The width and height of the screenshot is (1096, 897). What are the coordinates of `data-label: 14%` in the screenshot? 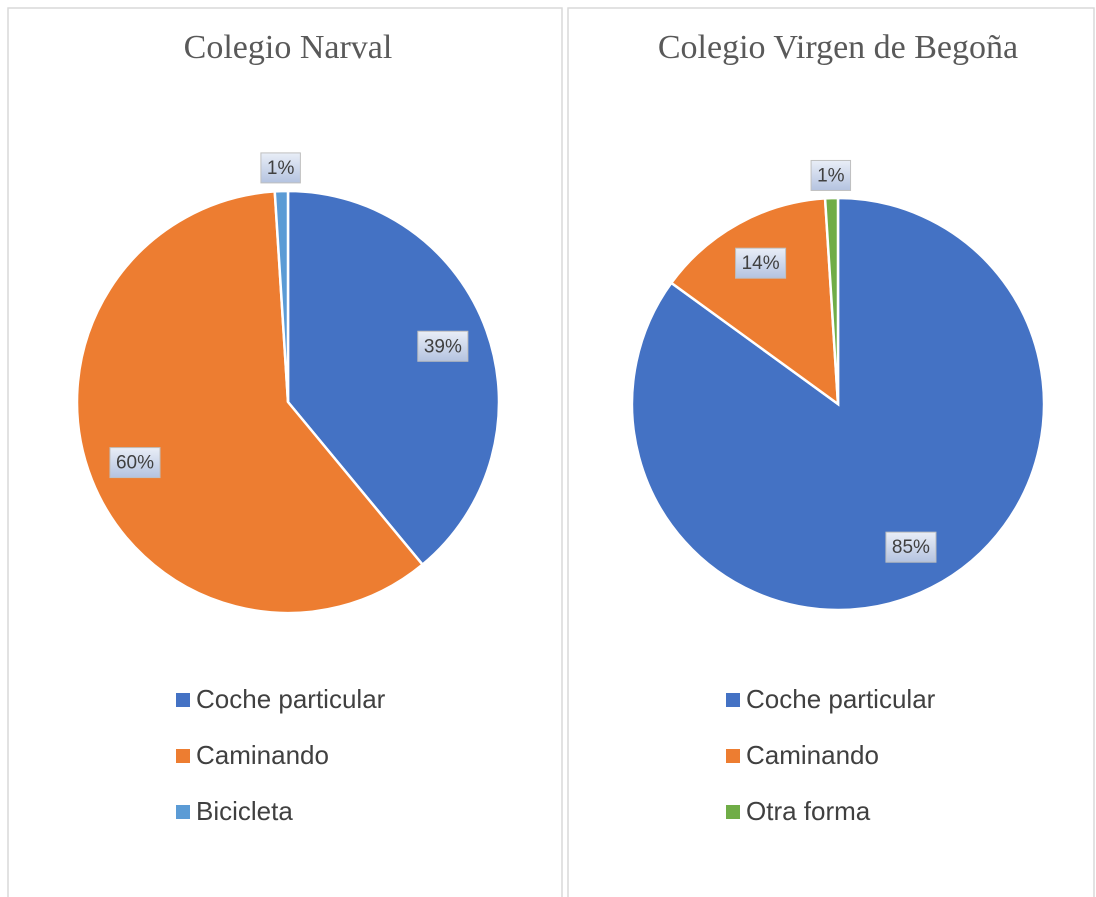 It's located at (761, 263).